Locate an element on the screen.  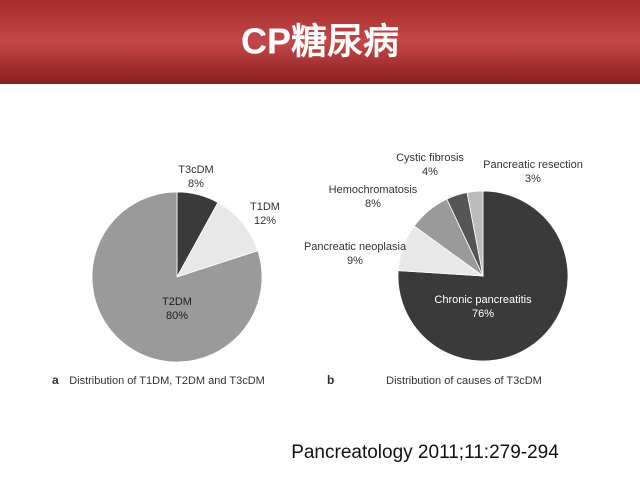
slice-label: Pancreatic resection is located at coordinates (533, 165).